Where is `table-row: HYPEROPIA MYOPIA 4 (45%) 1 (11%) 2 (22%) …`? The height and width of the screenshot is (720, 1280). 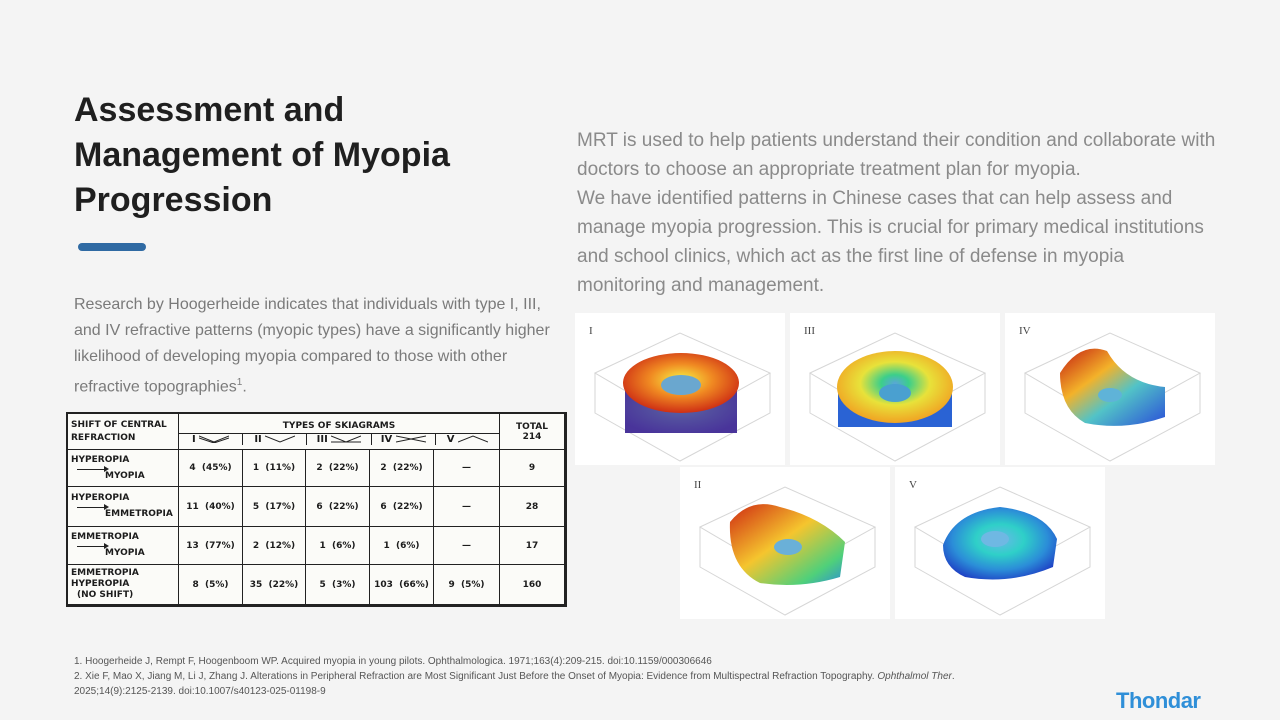
table-row: HYPEROPIA MYOPIA 4 (45%) 1 (11%) 2 (22%) … is located at coordinates (316, 468).